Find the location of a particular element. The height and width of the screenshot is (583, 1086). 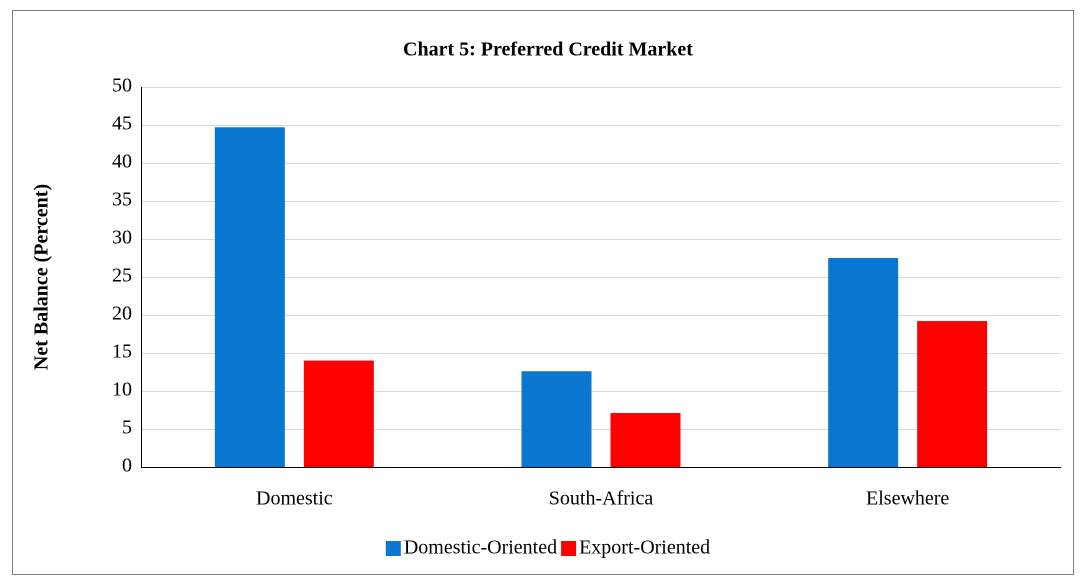

x-tick-label: Elsewhere is located at coordinates (907, 499).